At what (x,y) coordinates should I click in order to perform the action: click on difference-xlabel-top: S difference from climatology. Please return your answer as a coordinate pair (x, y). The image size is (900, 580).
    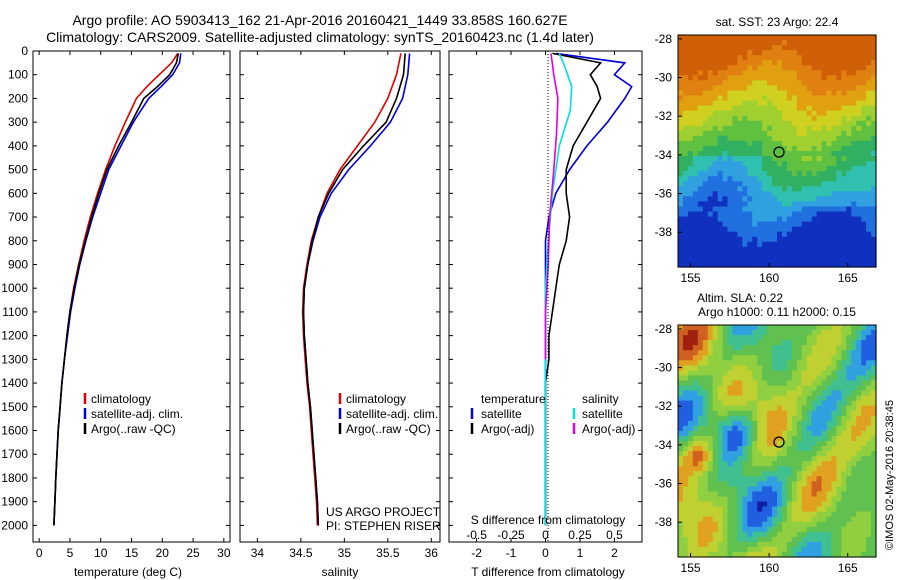
    Looking at the image, I should click on (548, 520).